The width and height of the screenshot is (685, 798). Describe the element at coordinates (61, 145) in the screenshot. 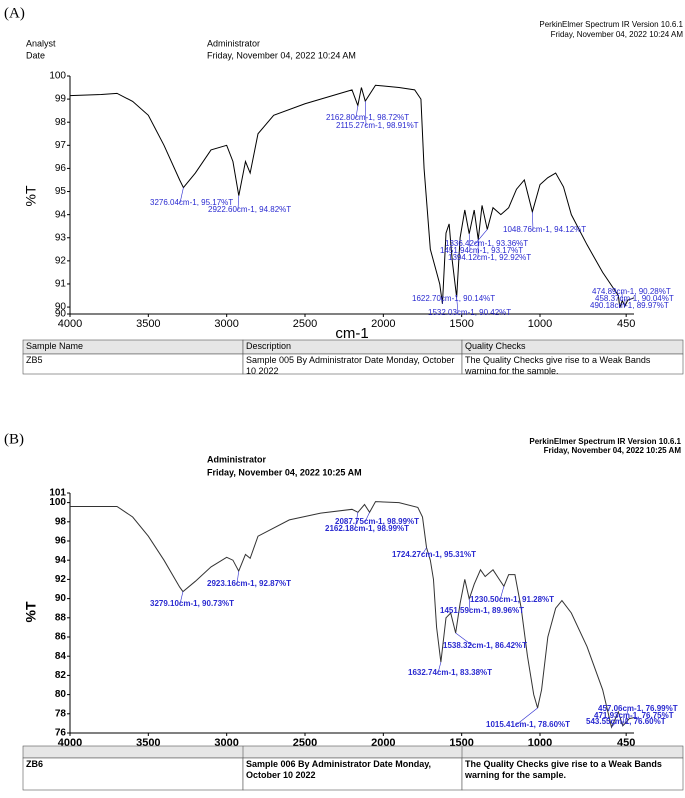

I see `y-tick-label: 97` at that location.